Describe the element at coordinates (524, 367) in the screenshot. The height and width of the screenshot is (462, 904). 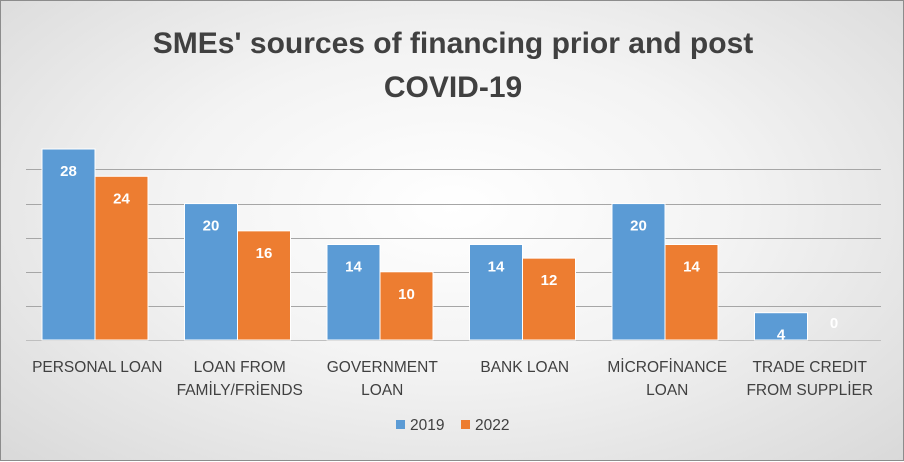
I see `category-label: BANK LOAN` at that location.